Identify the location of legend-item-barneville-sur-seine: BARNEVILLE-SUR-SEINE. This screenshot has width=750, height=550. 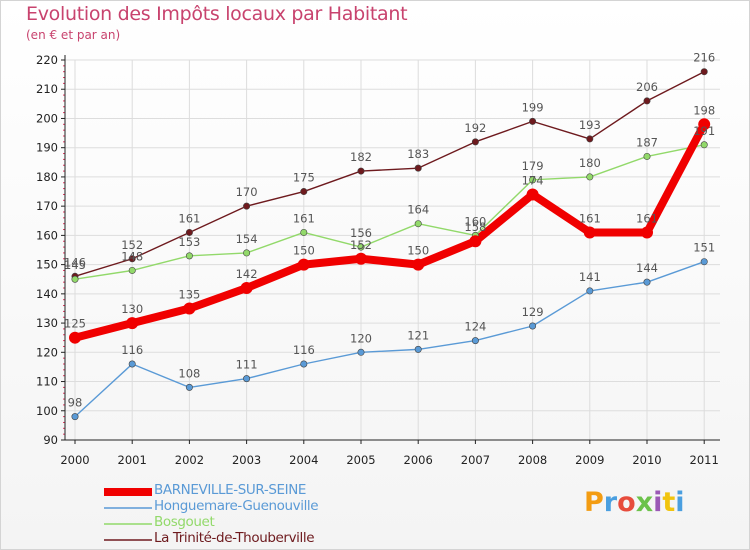
(230, 490).